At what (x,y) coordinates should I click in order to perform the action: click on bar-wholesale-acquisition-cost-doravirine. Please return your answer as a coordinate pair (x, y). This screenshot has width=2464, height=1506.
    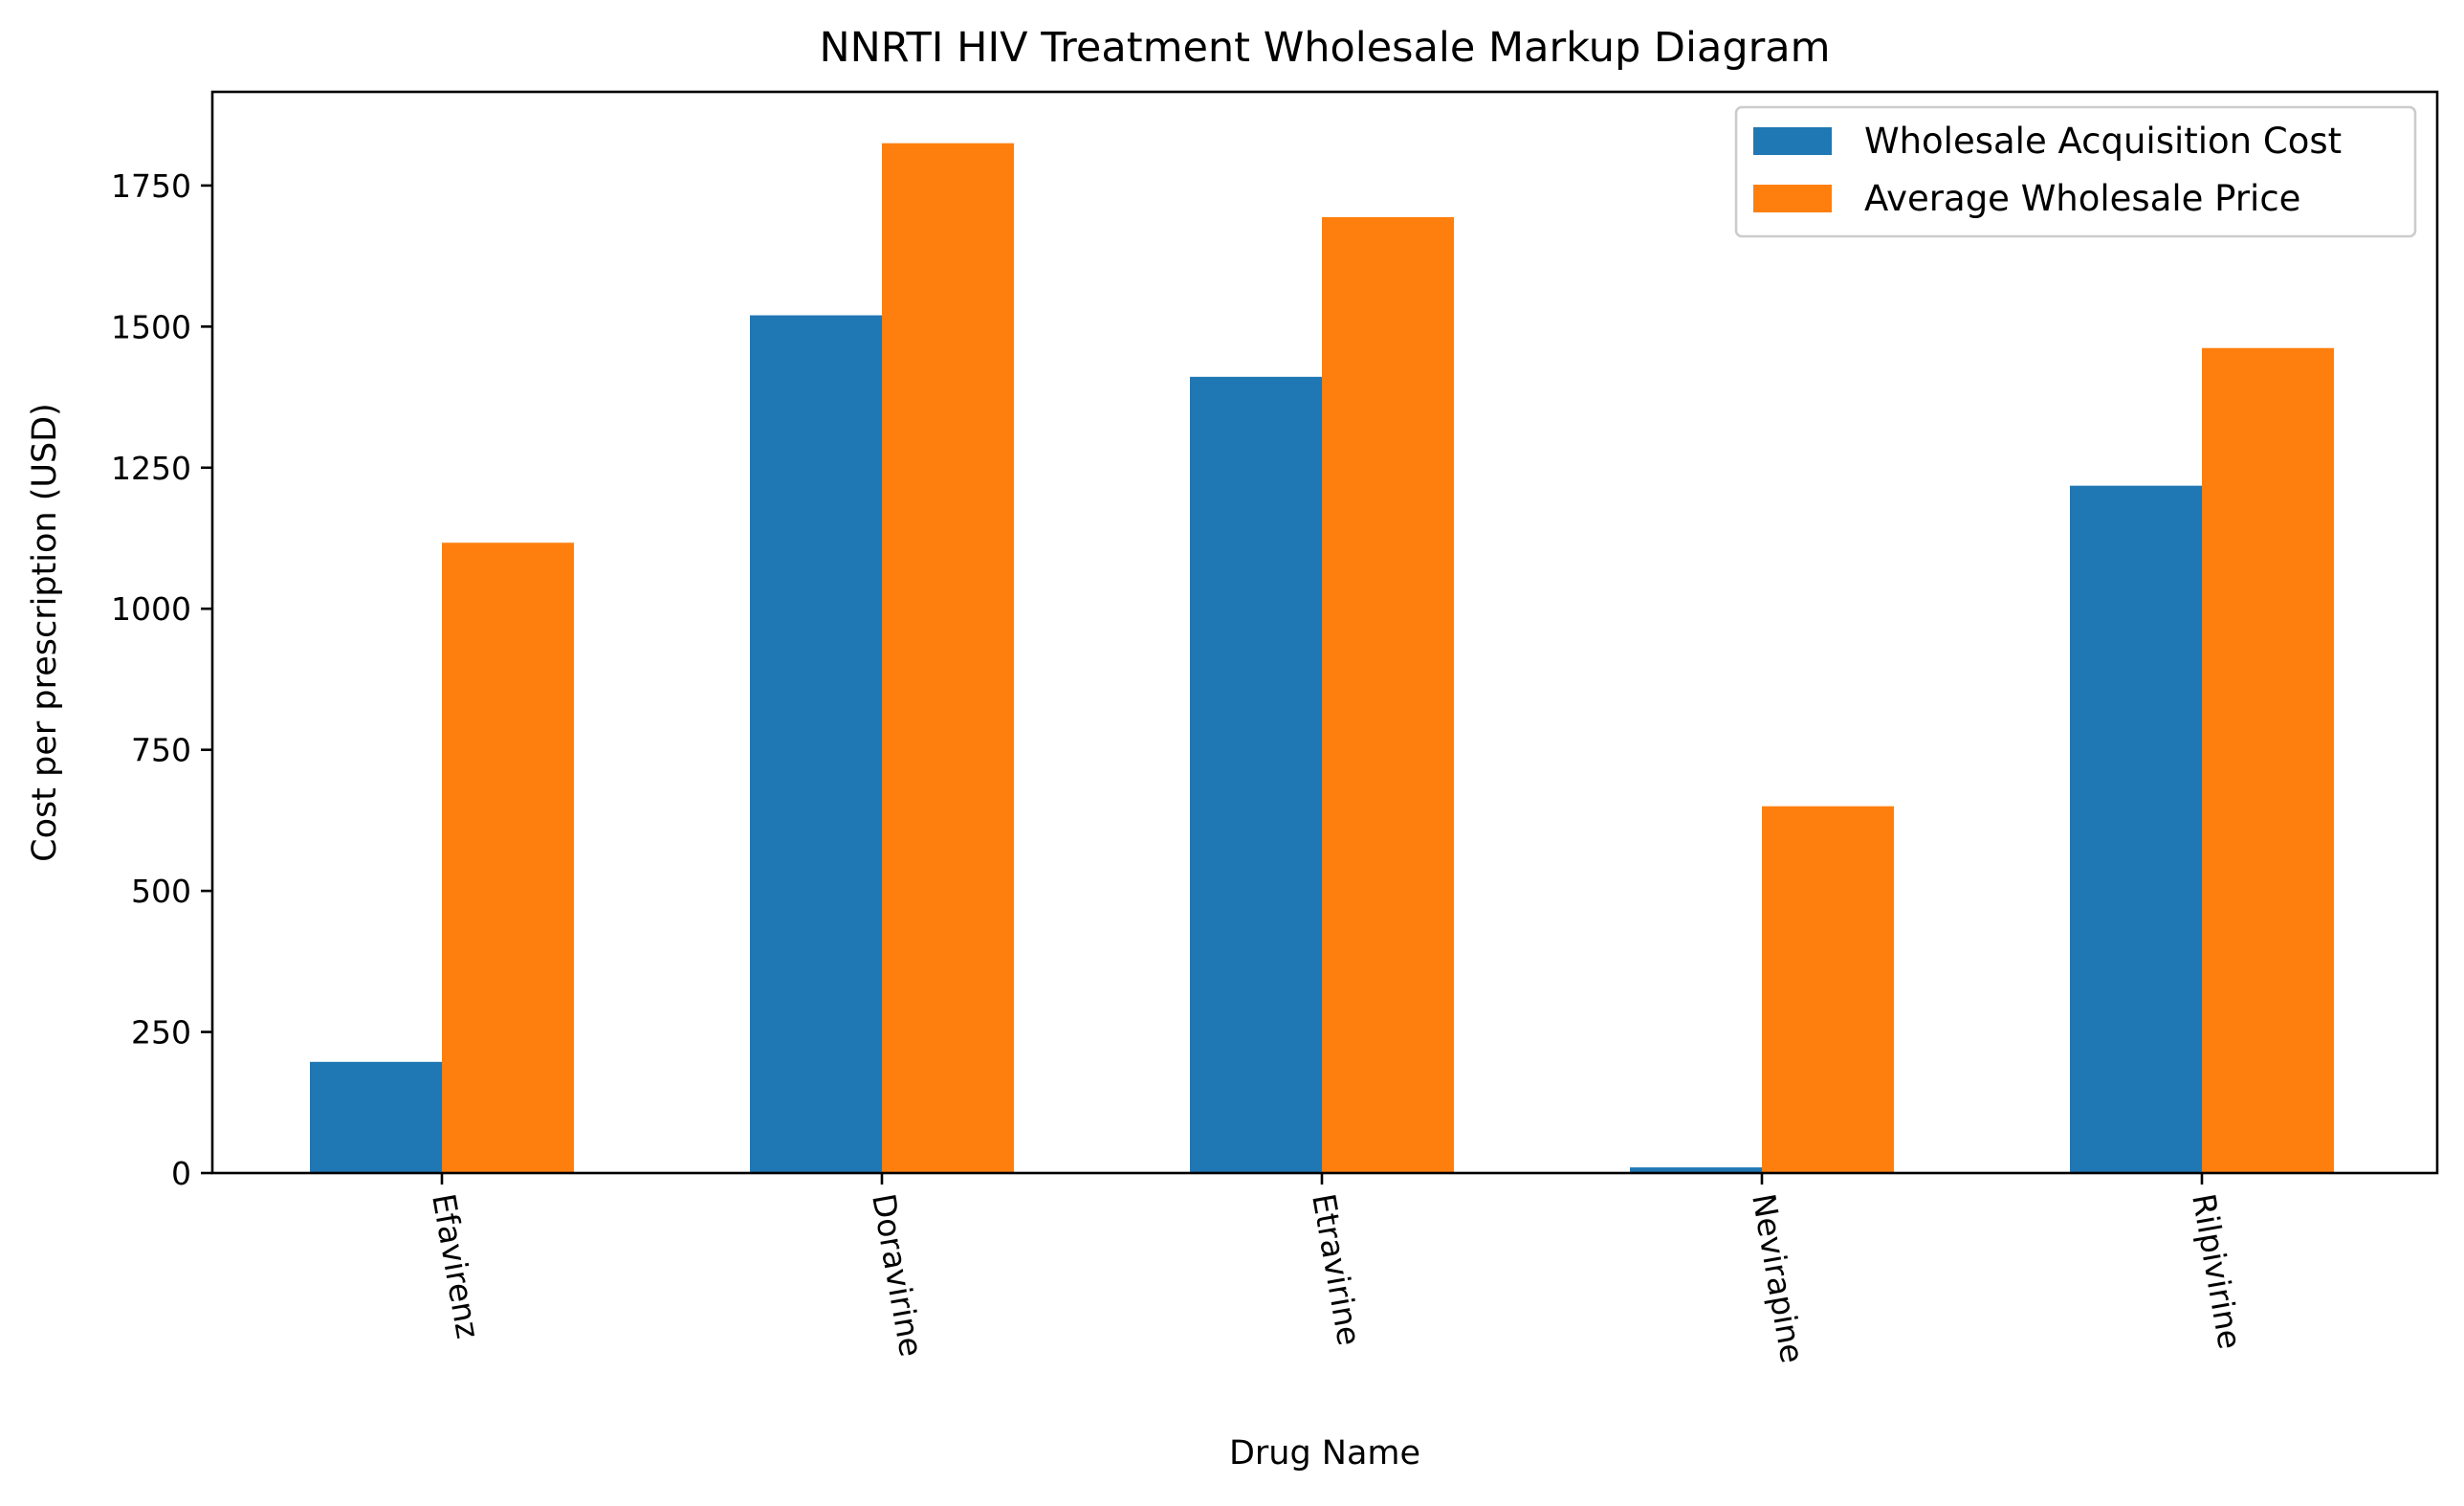
    Looking at the image, I should click on (816, 744).